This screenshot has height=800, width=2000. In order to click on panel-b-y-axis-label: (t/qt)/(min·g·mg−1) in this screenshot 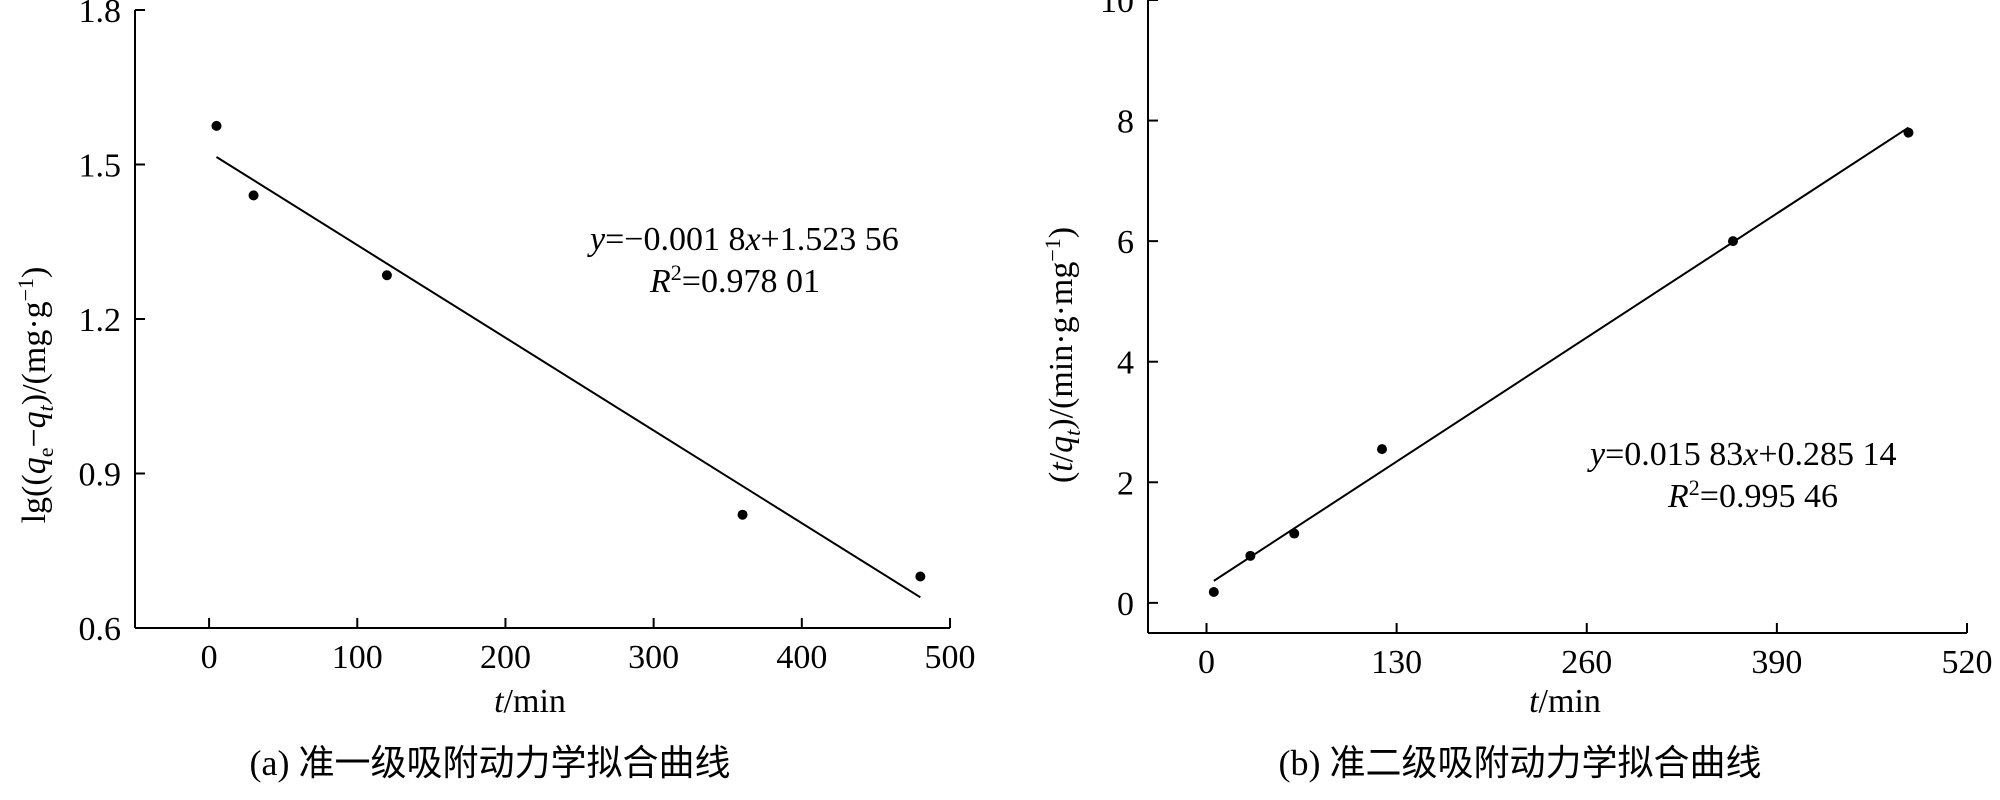, I will do `click(1062, 355)`.